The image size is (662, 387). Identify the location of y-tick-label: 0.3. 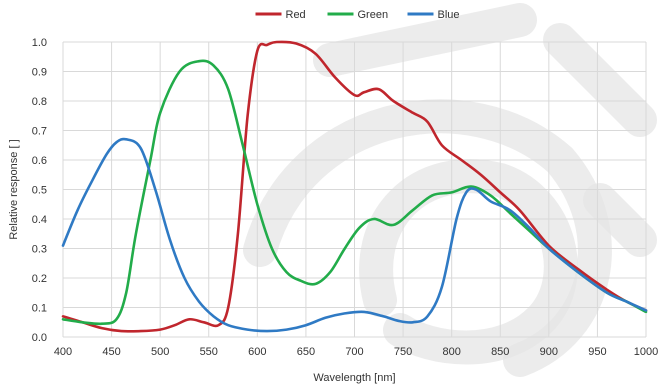
(39, 250).